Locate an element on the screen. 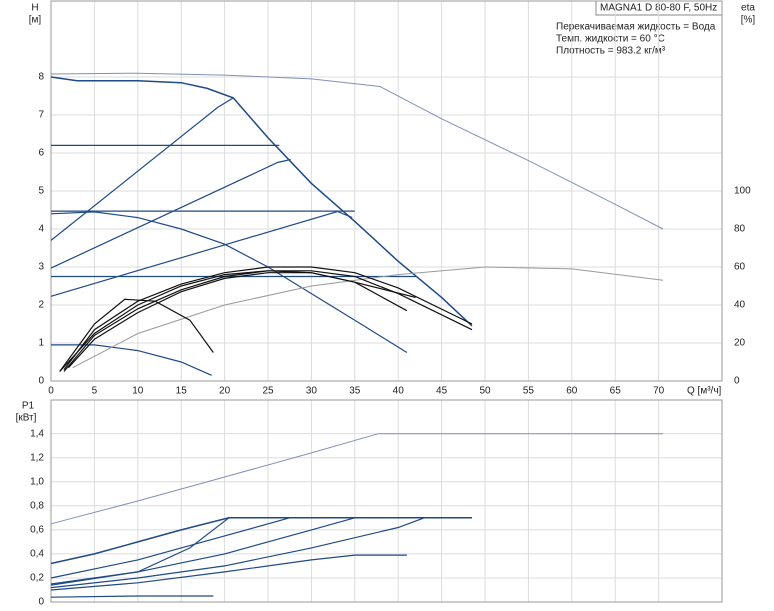 Image resolution: width=774 pixels, height=611 pixels. y2-tick-label: 80 is located at coordinates (740, 229).